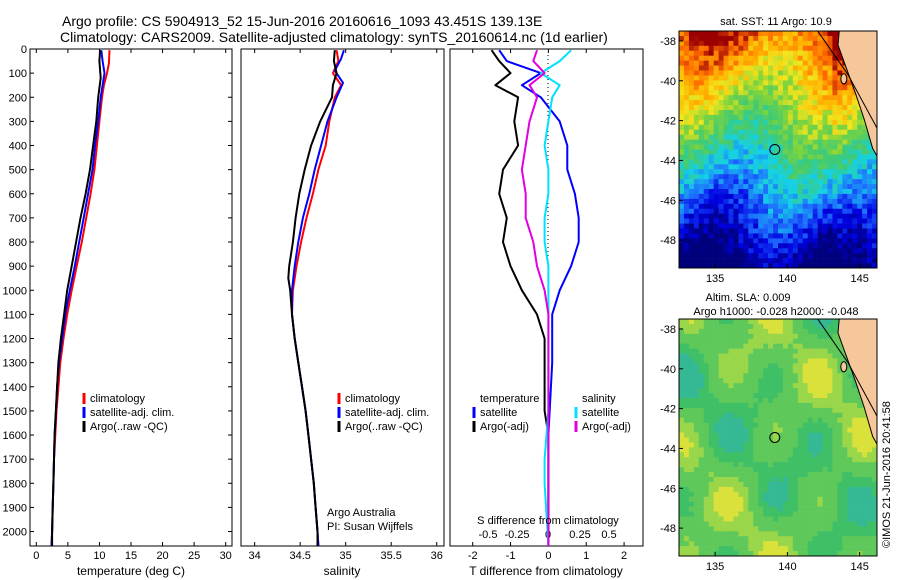  Describe the element at coordinates (715, 279) in the screenshot. I see `map-lon-tick-label: 135` at that location.